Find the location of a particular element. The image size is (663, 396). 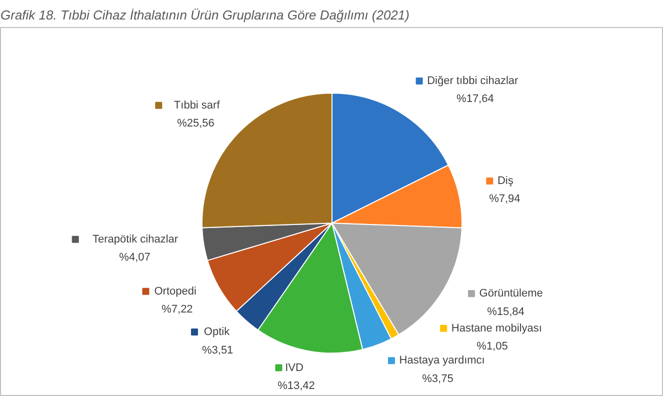

data-label: %7,94 is located at coordinates (504, 199).